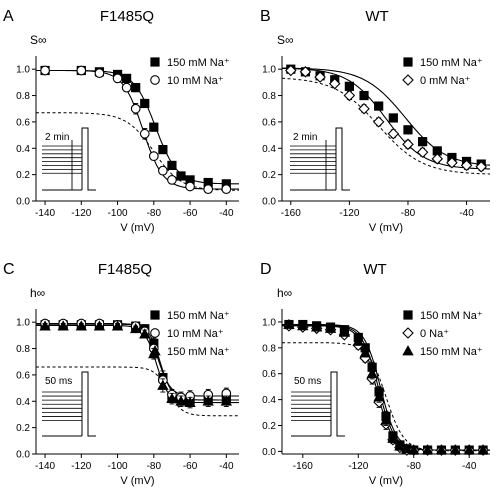 Image resolution: width=500 pixels, height=493 pixels. What do you see at coordinates (45, 466) in the screenshot?
I see `x-tick-label: -140` at bounding box center [45, 466].